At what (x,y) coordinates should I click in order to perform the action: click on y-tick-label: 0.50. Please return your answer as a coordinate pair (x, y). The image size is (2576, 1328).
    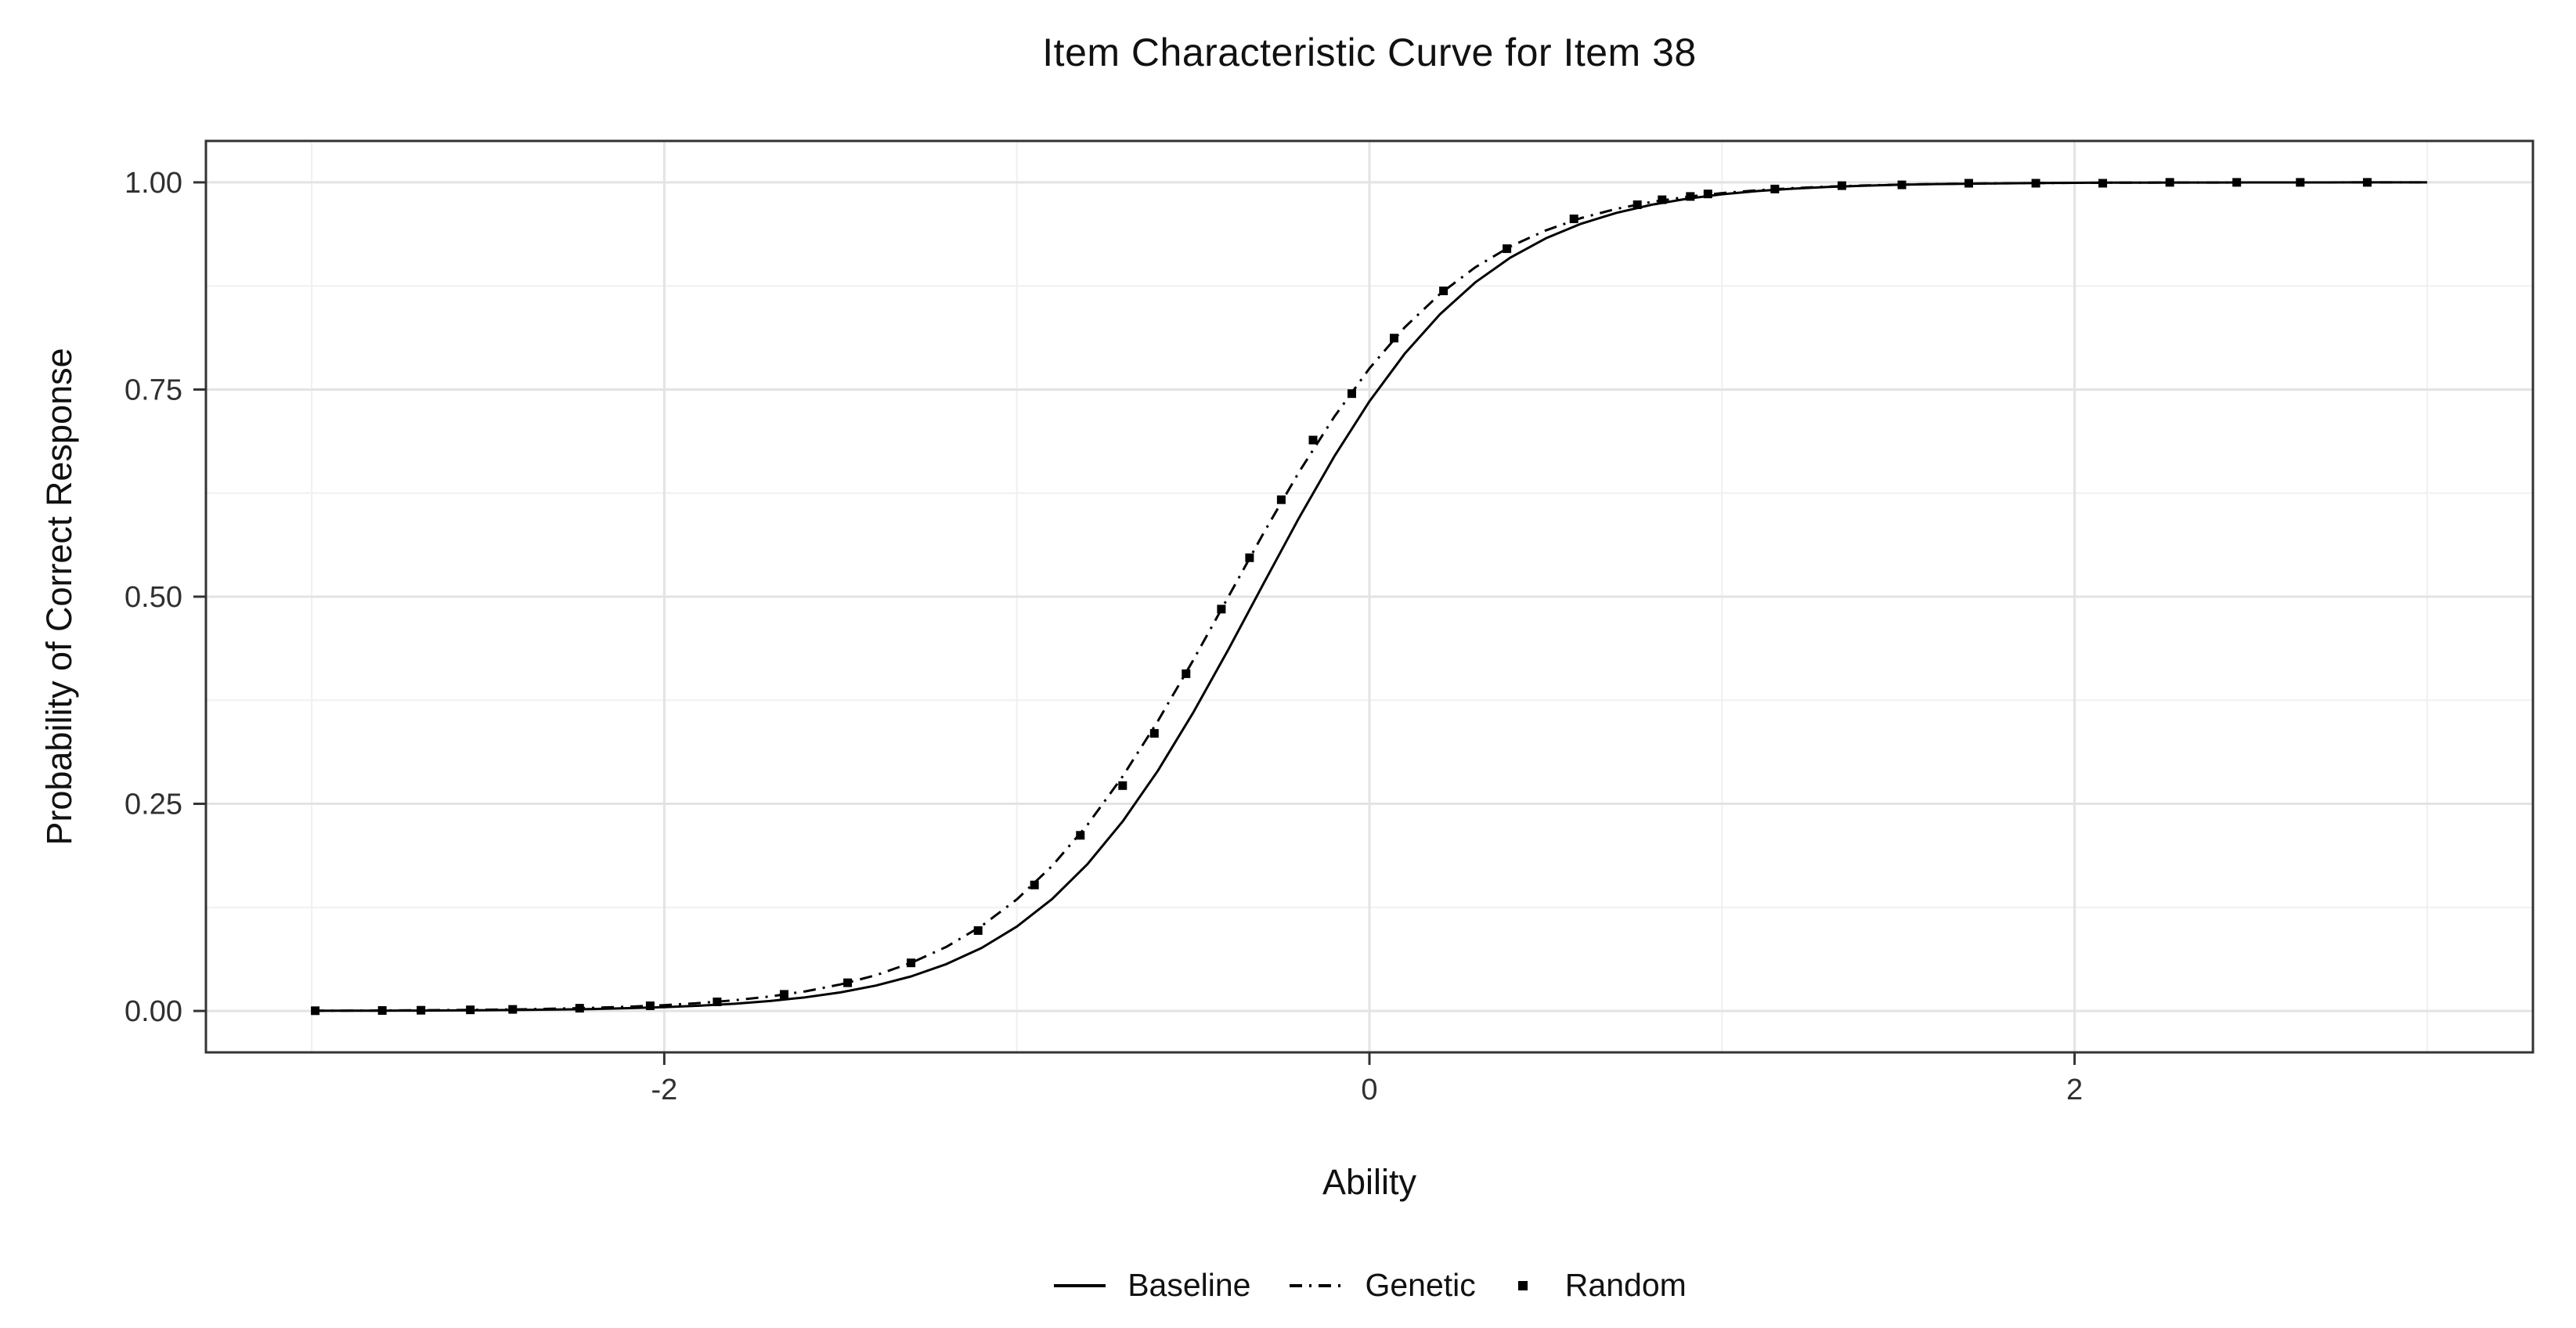
    Looking at the image, I should click on (153, 597).